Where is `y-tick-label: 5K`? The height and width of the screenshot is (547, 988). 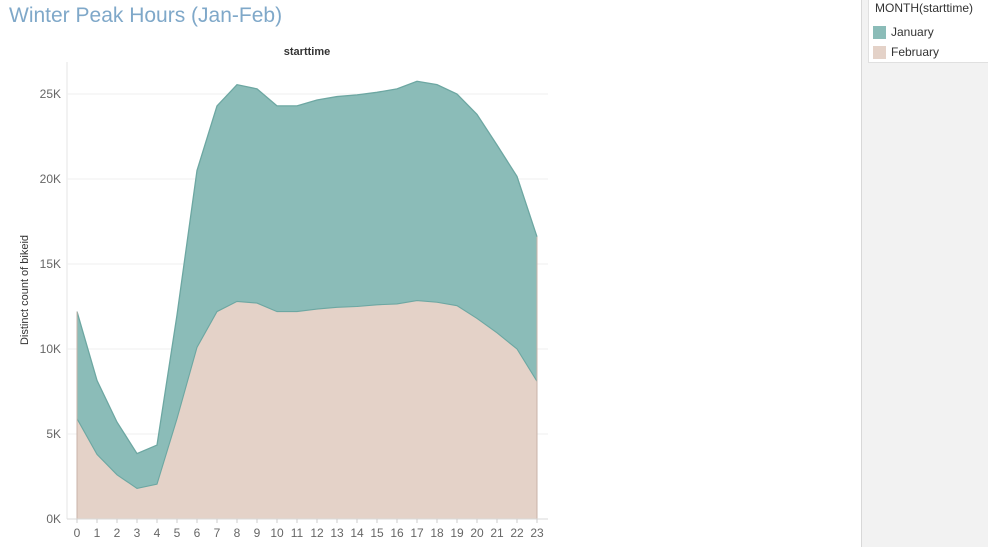 y-tick-label: 5K is located at coordinates (53, 434).